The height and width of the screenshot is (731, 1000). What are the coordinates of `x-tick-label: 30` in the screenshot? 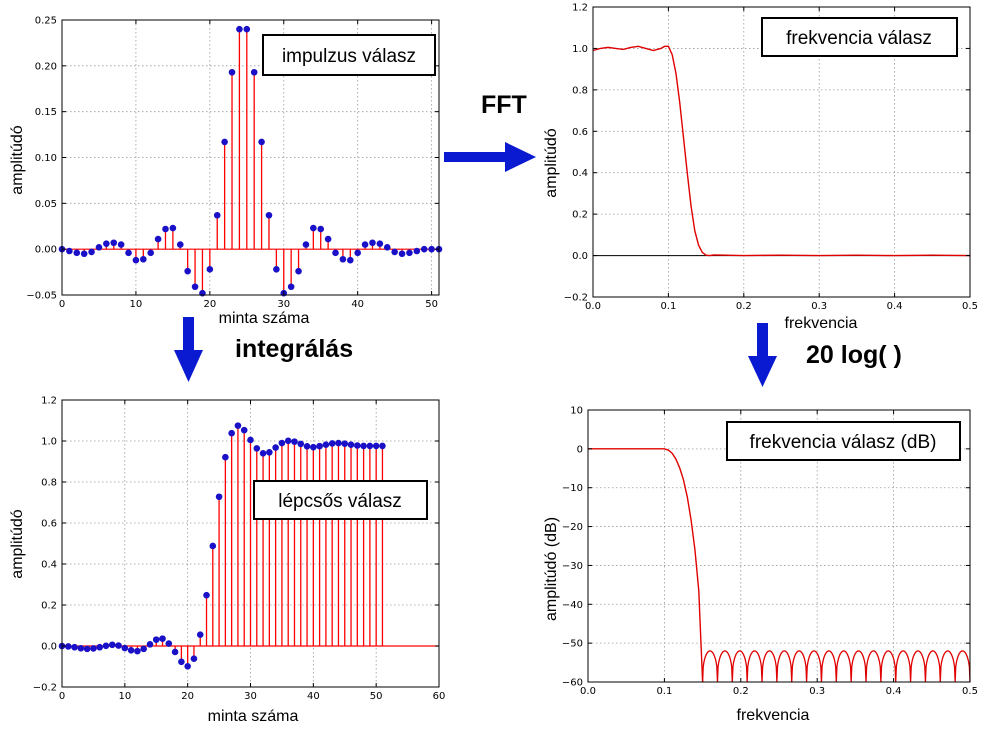 It's located at (283, 304).